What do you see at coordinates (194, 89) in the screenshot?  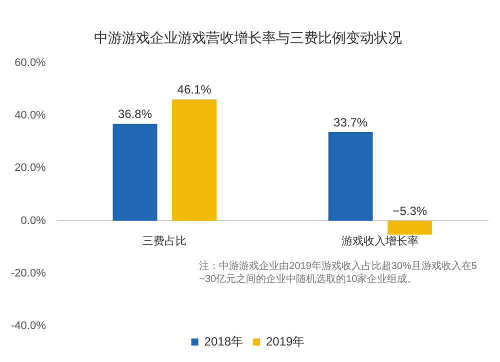 I see `data-label: 46.1%` at bounding box center [194, 89].